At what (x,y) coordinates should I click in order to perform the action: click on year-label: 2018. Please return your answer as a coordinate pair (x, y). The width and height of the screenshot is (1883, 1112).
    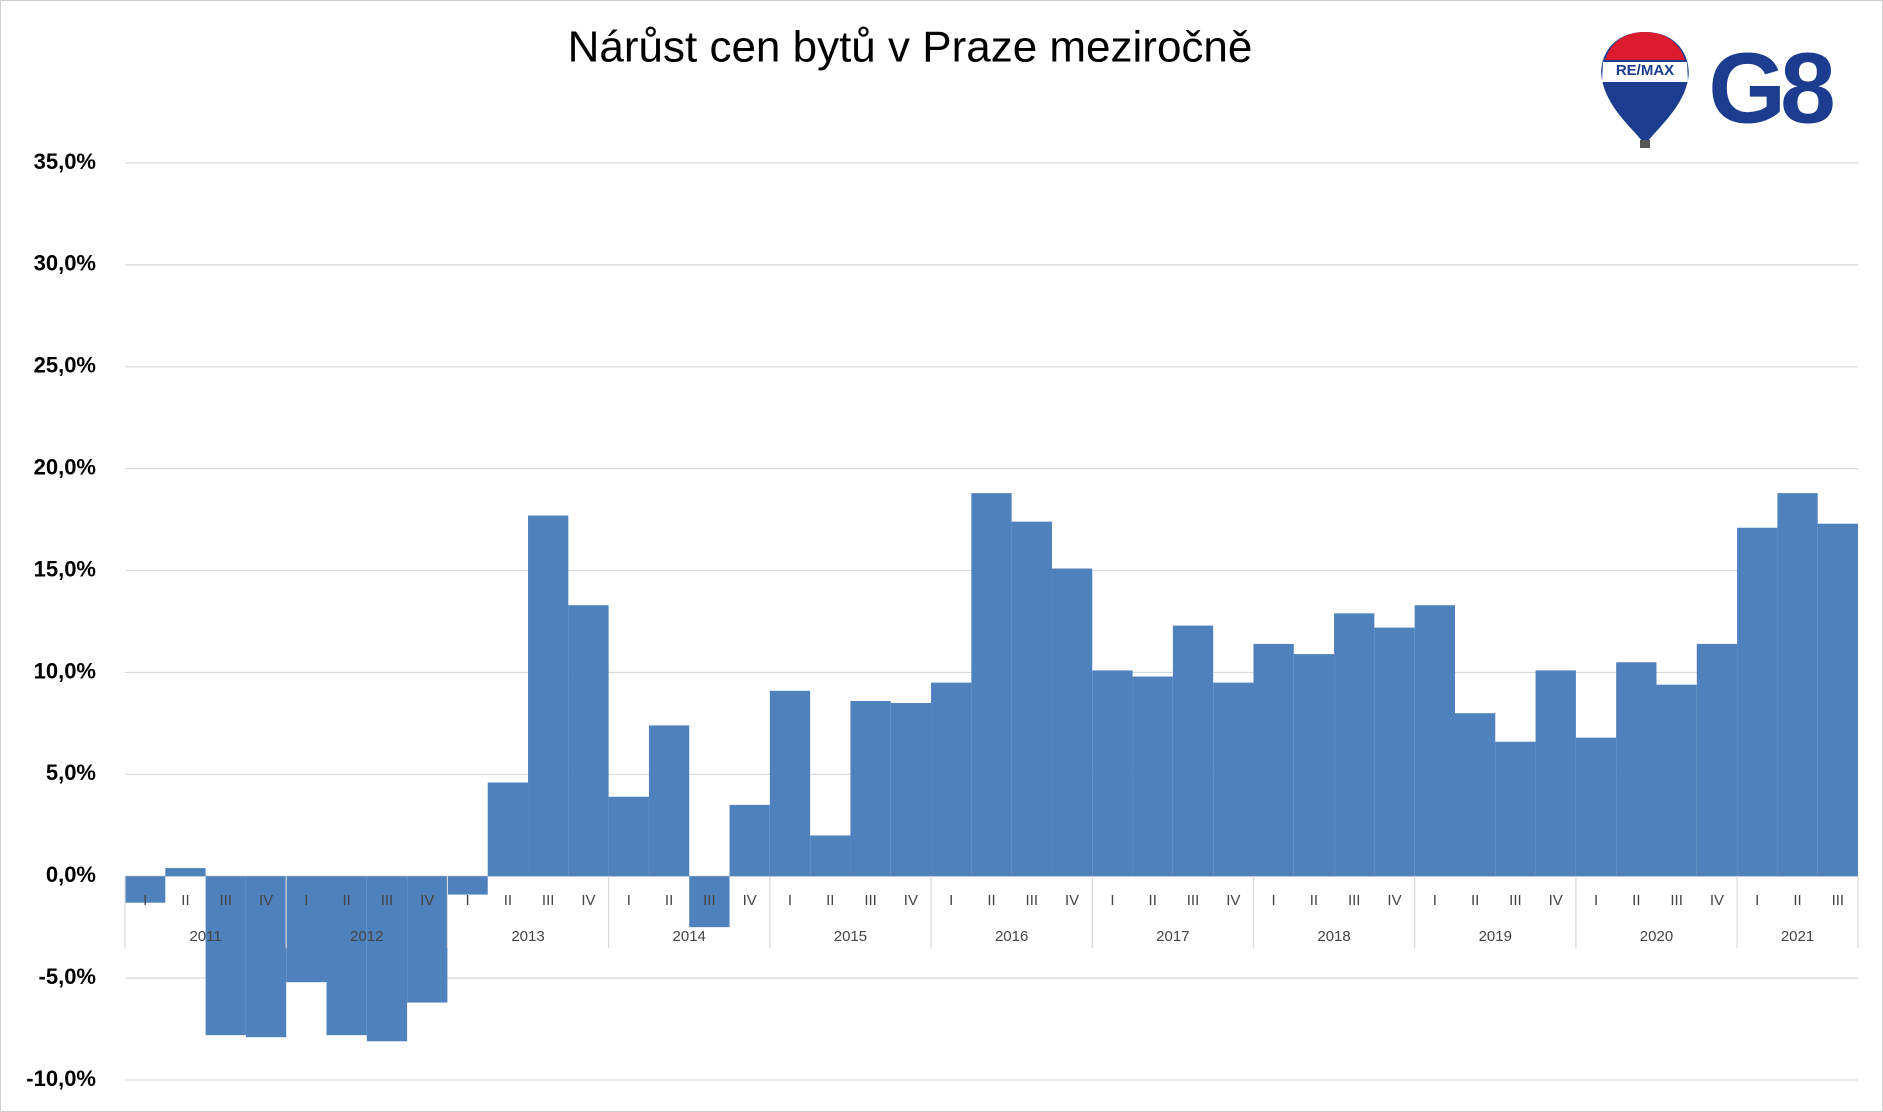
    Looking at the image, I should click on (1333, 936).